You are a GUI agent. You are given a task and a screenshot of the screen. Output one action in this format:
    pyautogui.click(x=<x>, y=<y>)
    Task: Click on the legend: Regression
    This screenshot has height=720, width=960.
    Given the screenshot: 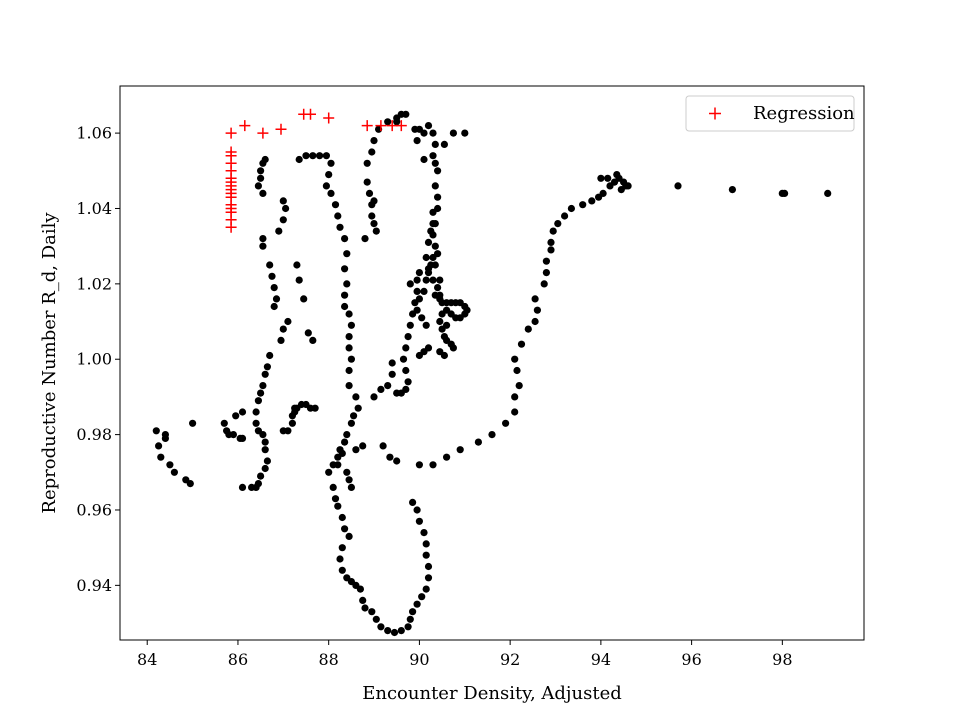 What is the action you would take?
    pyautogui.click(x=770, y=113)
    